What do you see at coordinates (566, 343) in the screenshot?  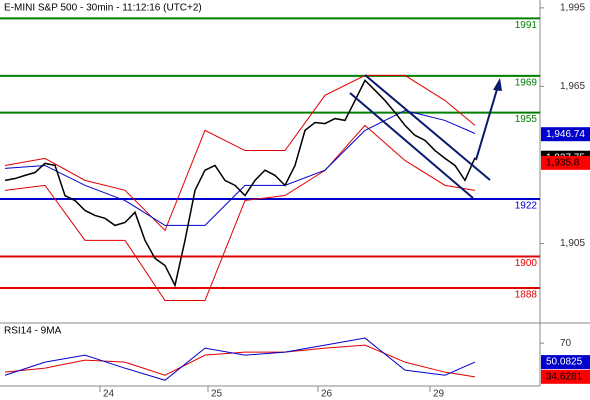 I see `y-tick-label: 70` at bounding box center [566, 343].